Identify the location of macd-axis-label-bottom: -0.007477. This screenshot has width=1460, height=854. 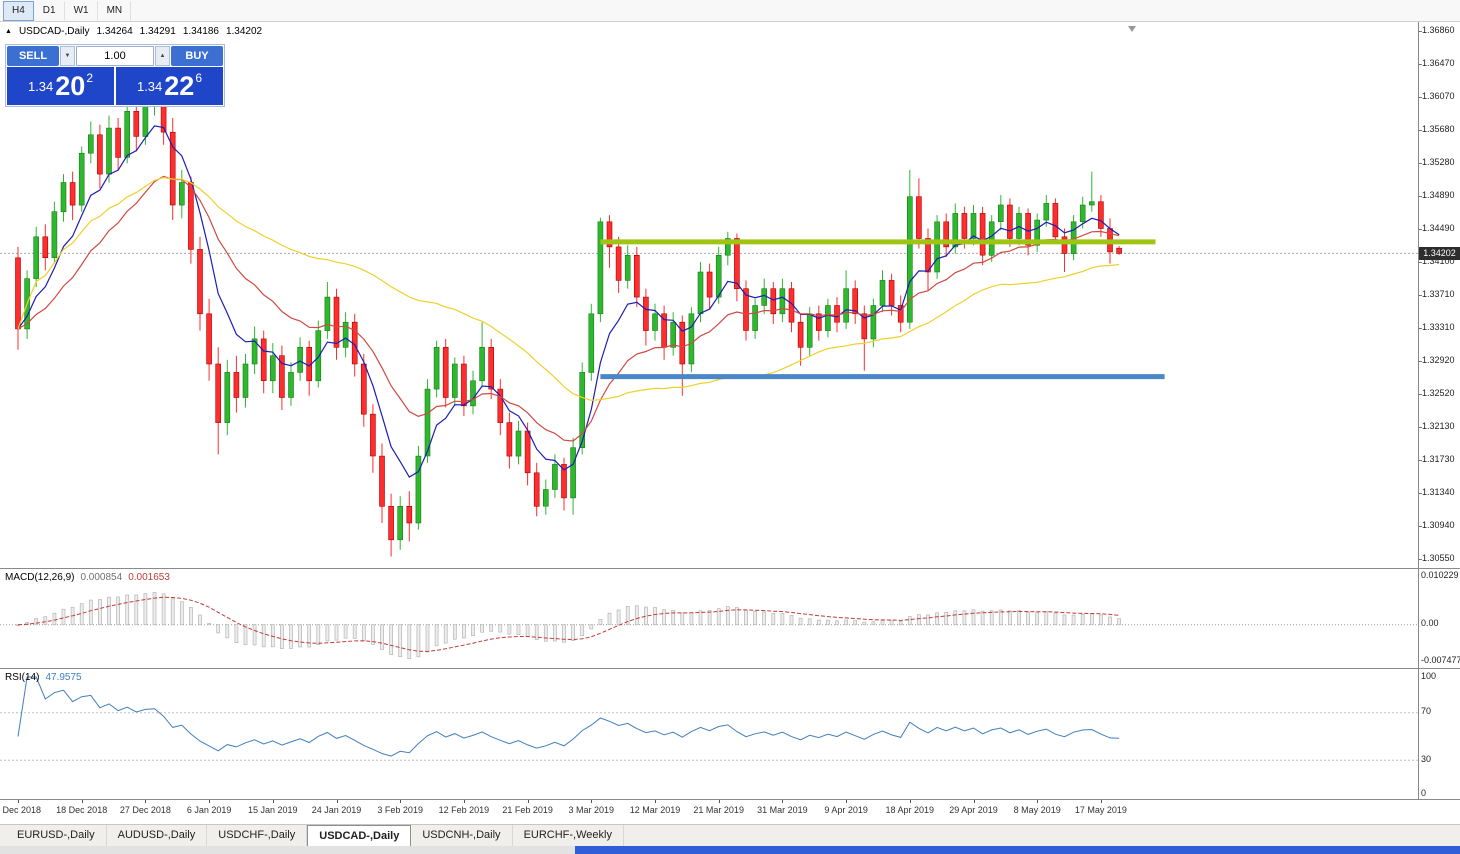
(1440, 660).